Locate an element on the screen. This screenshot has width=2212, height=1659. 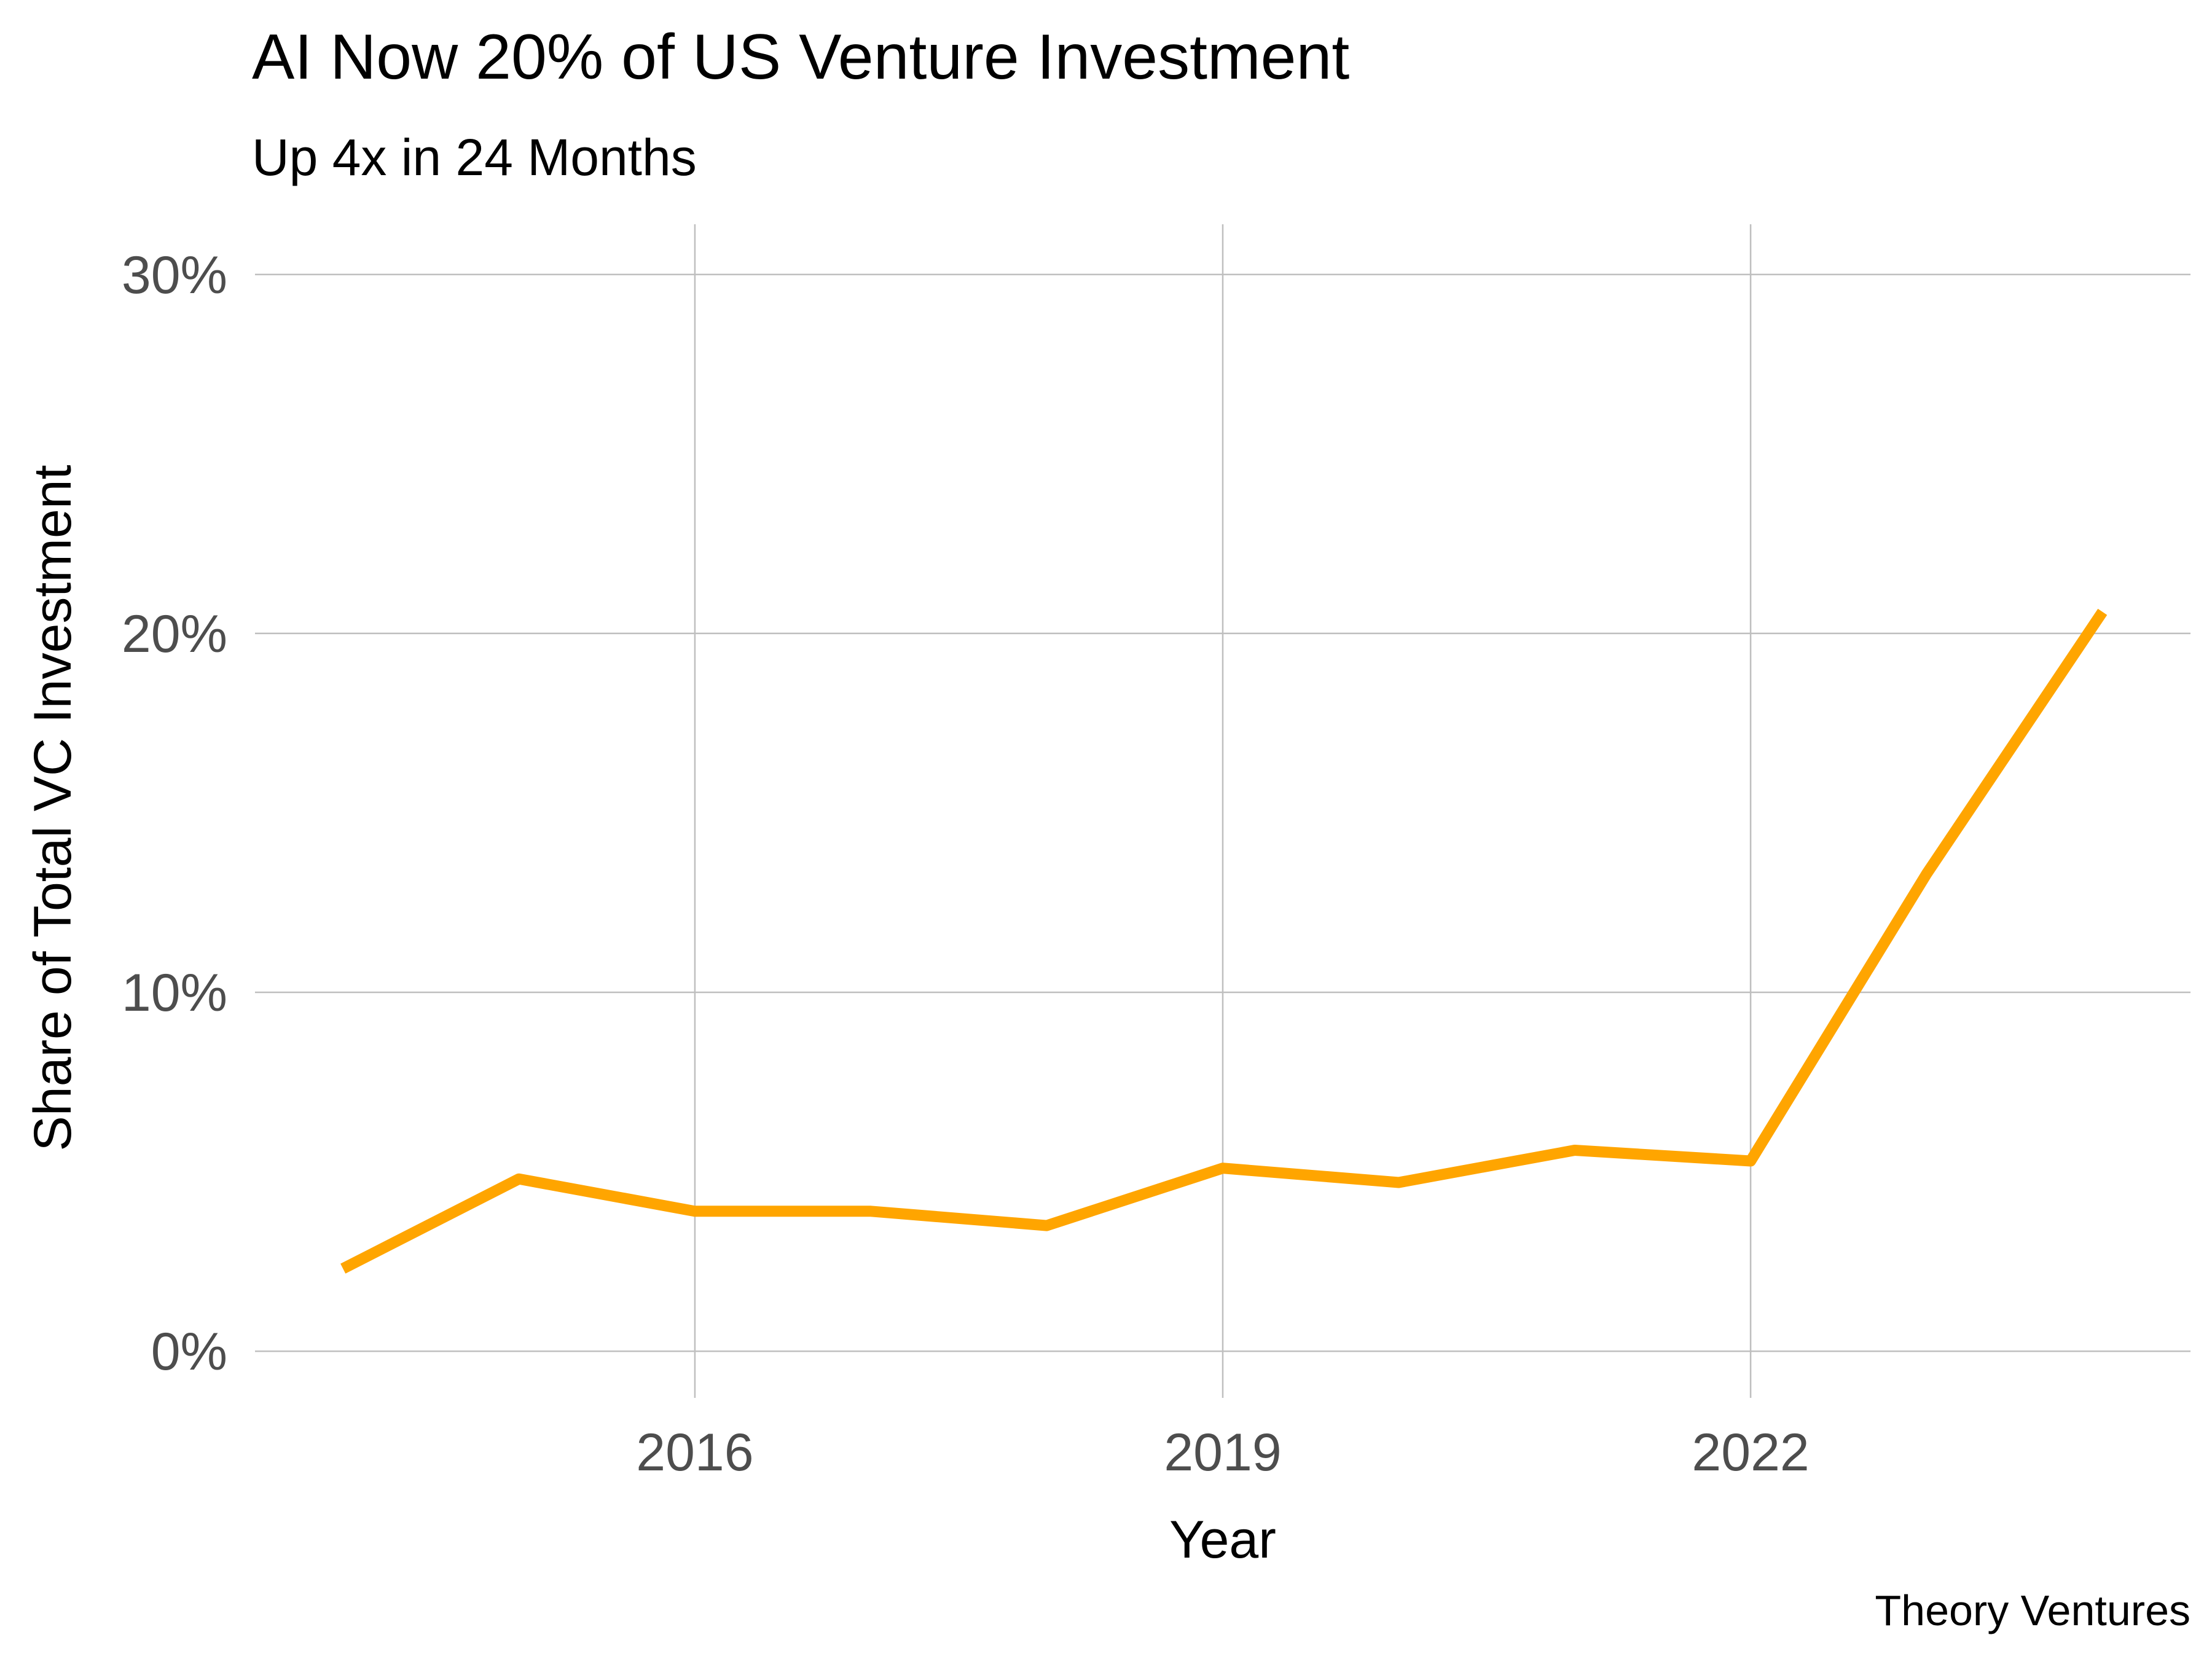
x-tick-label: 2019 is located at coordinates (1222, 1452).